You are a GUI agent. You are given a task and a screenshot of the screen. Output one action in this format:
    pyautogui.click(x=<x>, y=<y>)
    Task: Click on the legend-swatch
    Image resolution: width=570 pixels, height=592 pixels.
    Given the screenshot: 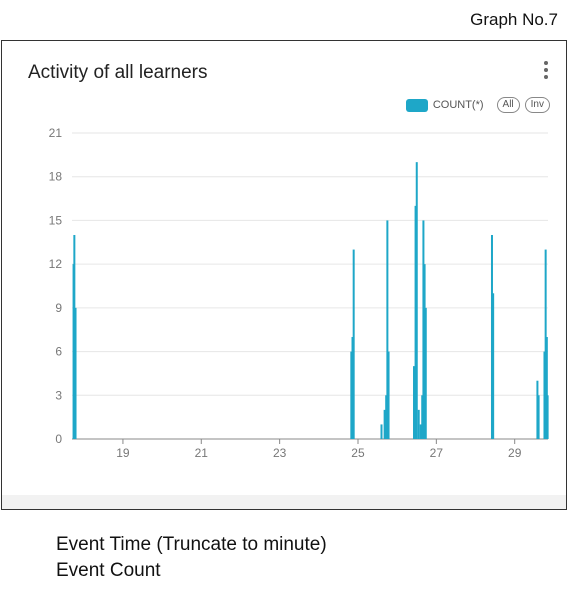 What is the action you would take?
    pyautogui.click(x=416, y=105)
    